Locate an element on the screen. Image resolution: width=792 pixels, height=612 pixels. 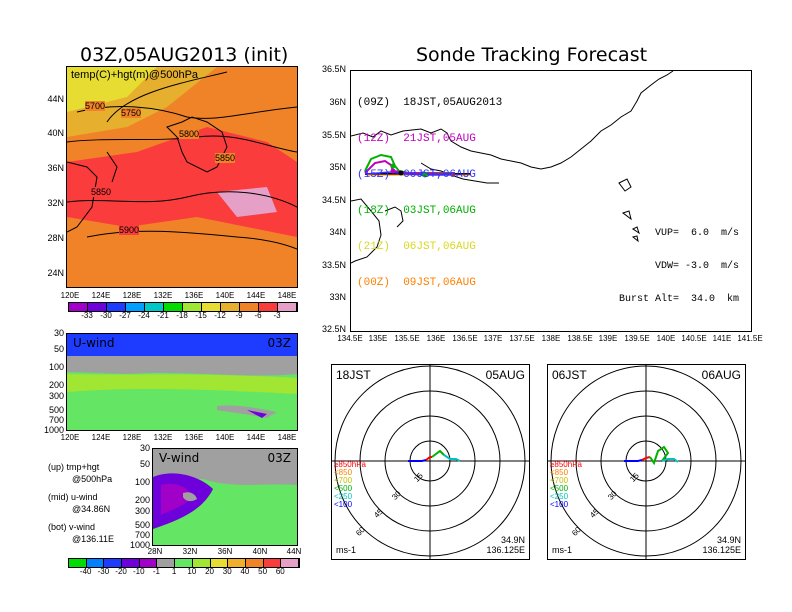
y-tick-label: 34N is located at coordinates (337, 232).